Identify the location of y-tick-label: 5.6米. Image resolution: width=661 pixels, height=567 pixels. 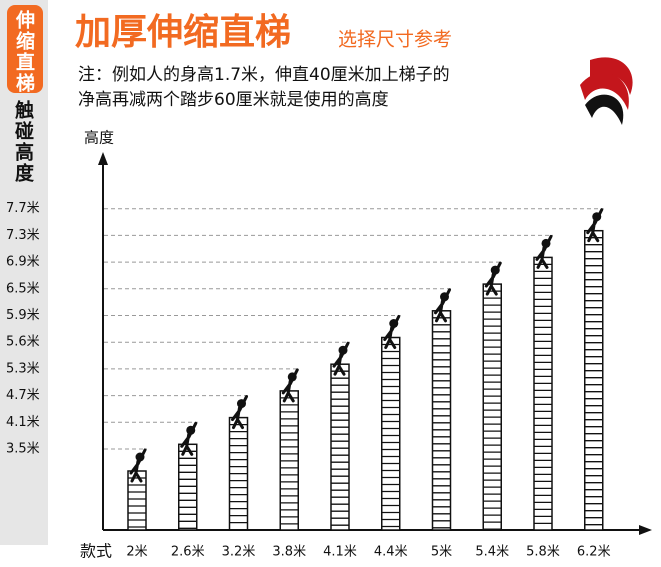
(23, 342).